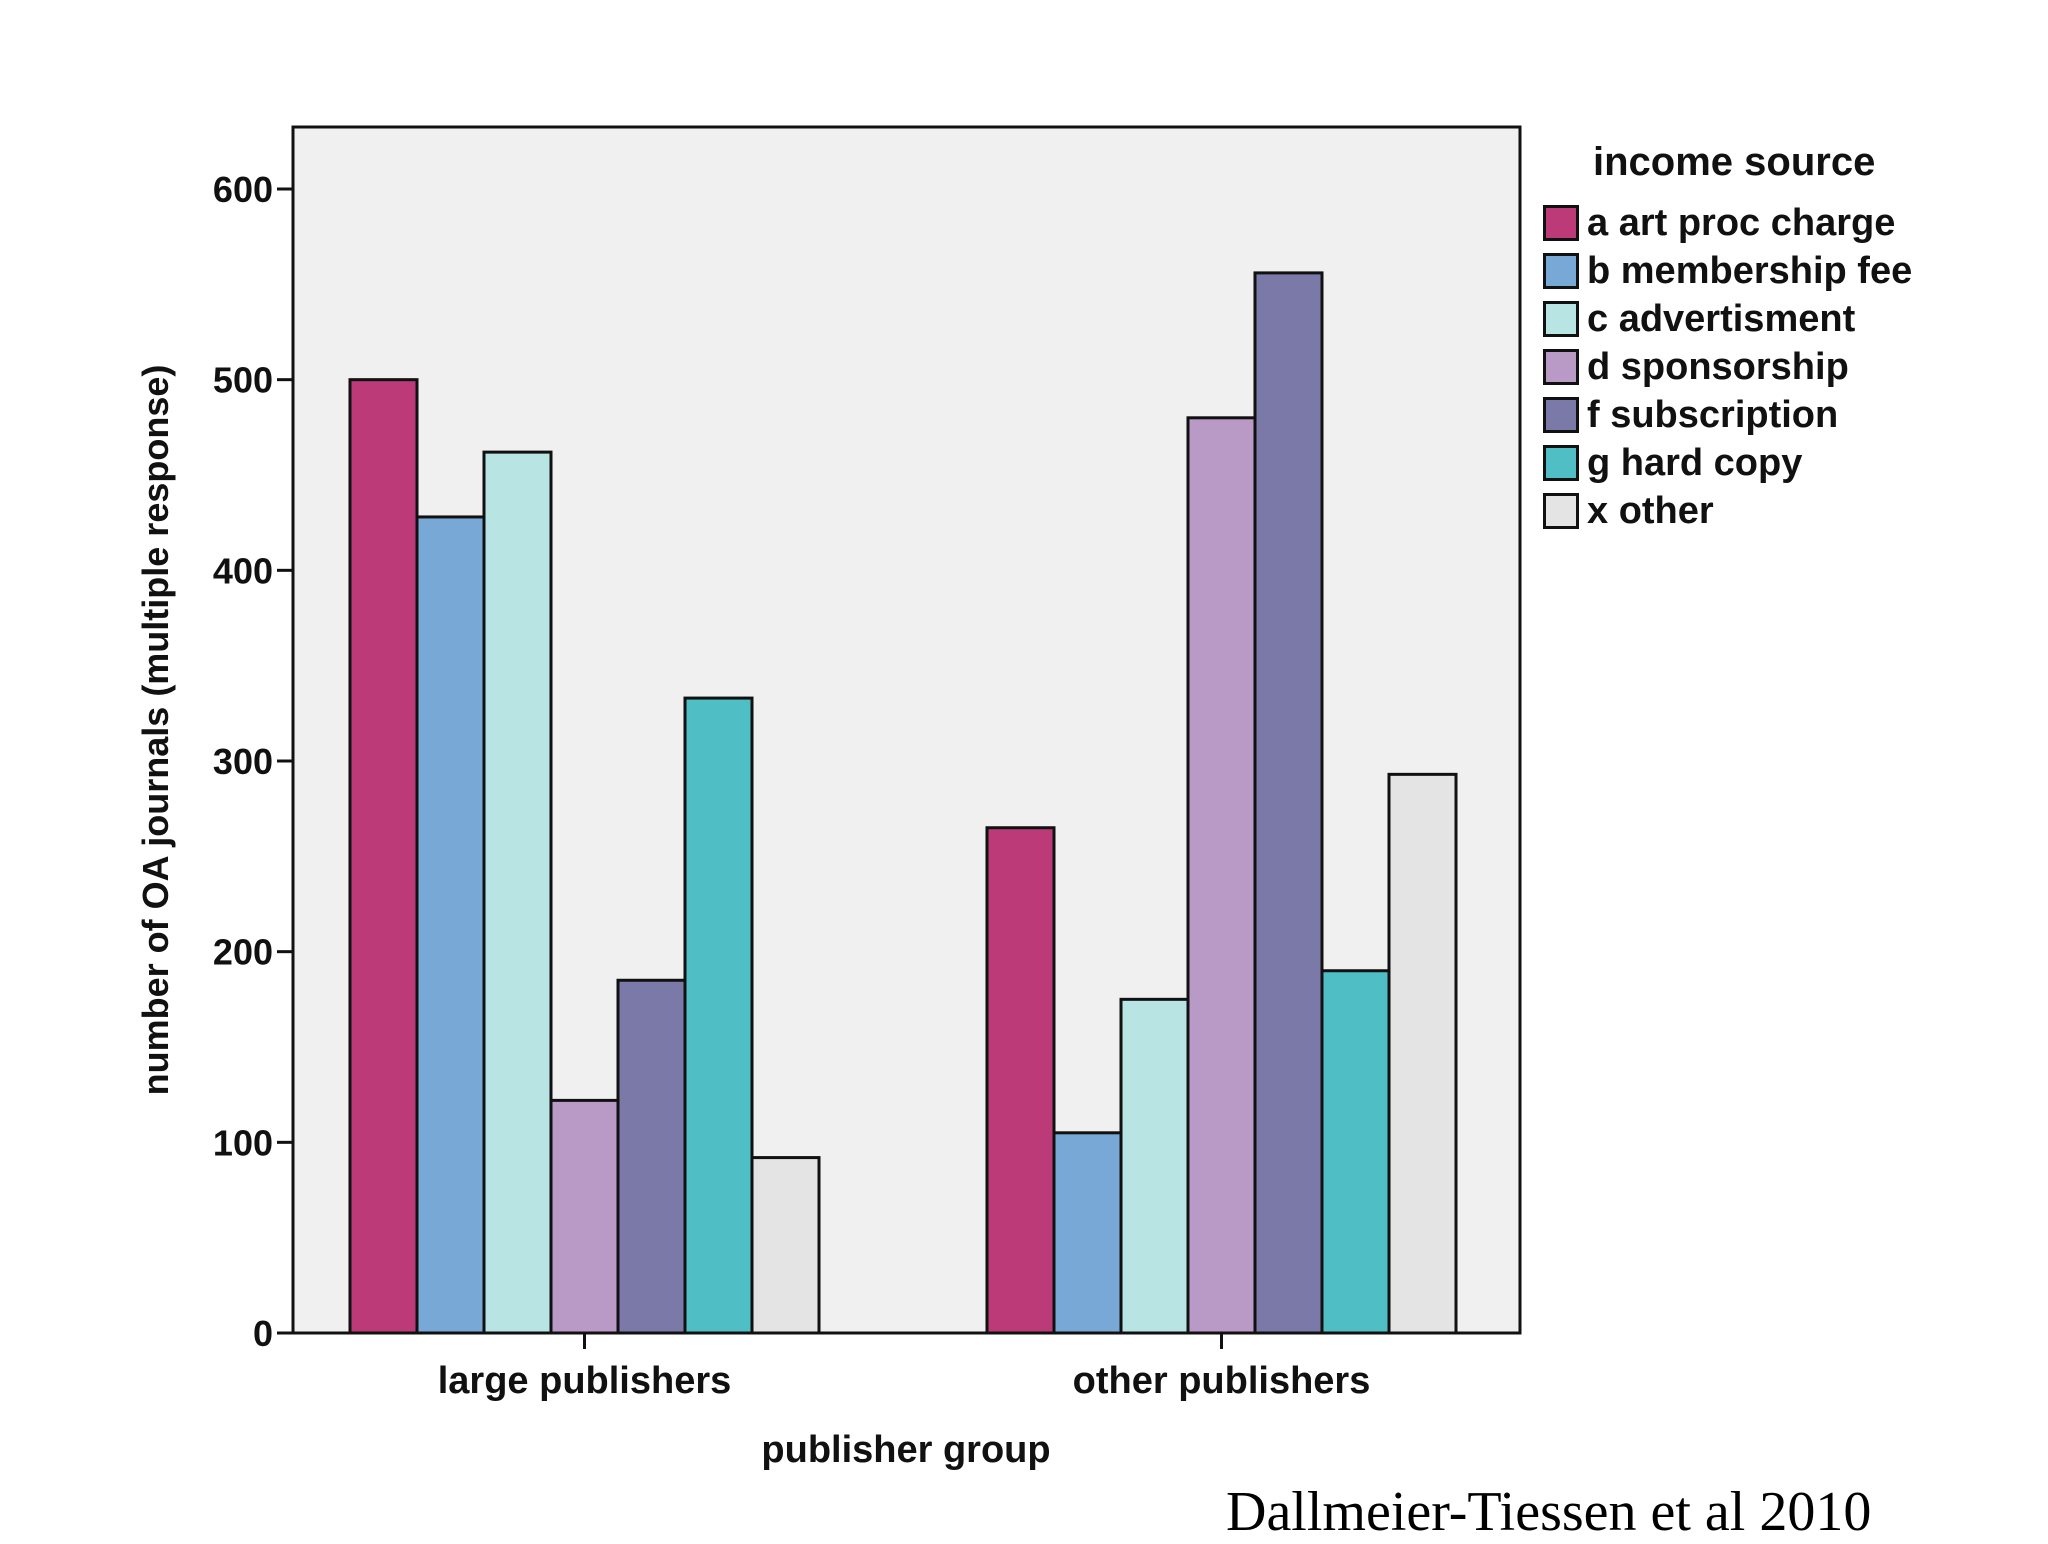 Image resolution: width=2048 pixels, height=1544 pixels. Describe the element at coordinates (718, 1015) in the screenshot. I see `bar-g-large` at that location.